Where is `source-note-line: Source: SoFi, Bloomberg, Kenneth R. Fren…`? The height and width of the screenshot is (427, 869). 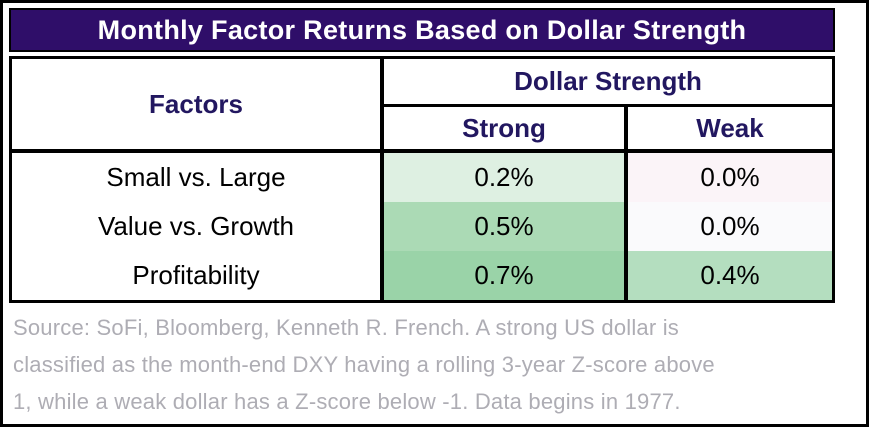 source-note-line: Source: SoFi, Bloomberg, Kenneth R. Fren… is located at coordinates (346, 327).